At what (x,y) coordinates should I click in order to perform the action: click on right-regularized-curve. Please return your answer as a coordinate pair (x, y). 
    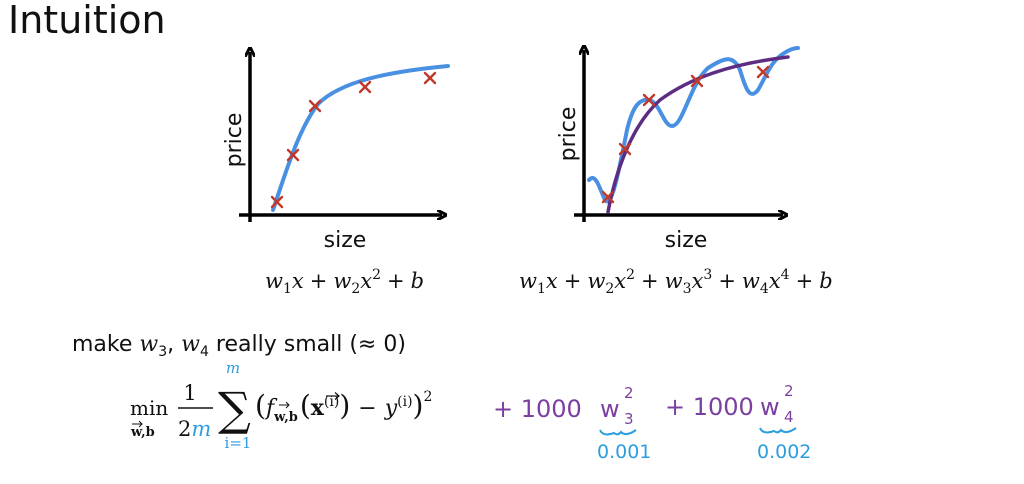
    Looking at the image, I should click on (698, 134).